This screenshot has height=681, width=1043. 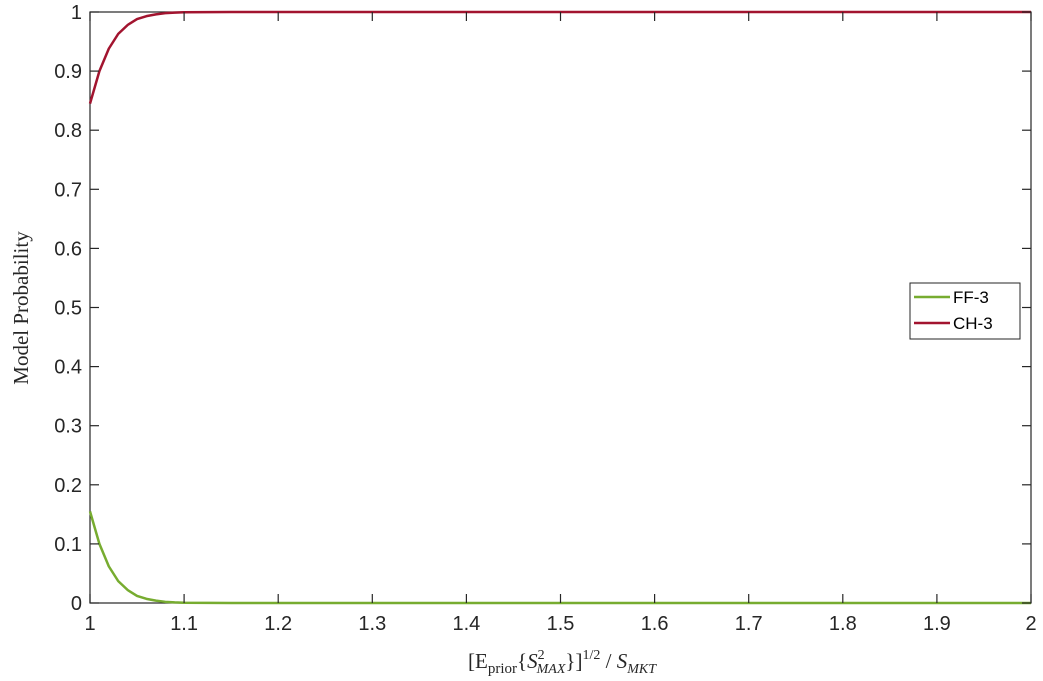 I want to click on x-tick-label: 1.8, so click(x=843, y=624).